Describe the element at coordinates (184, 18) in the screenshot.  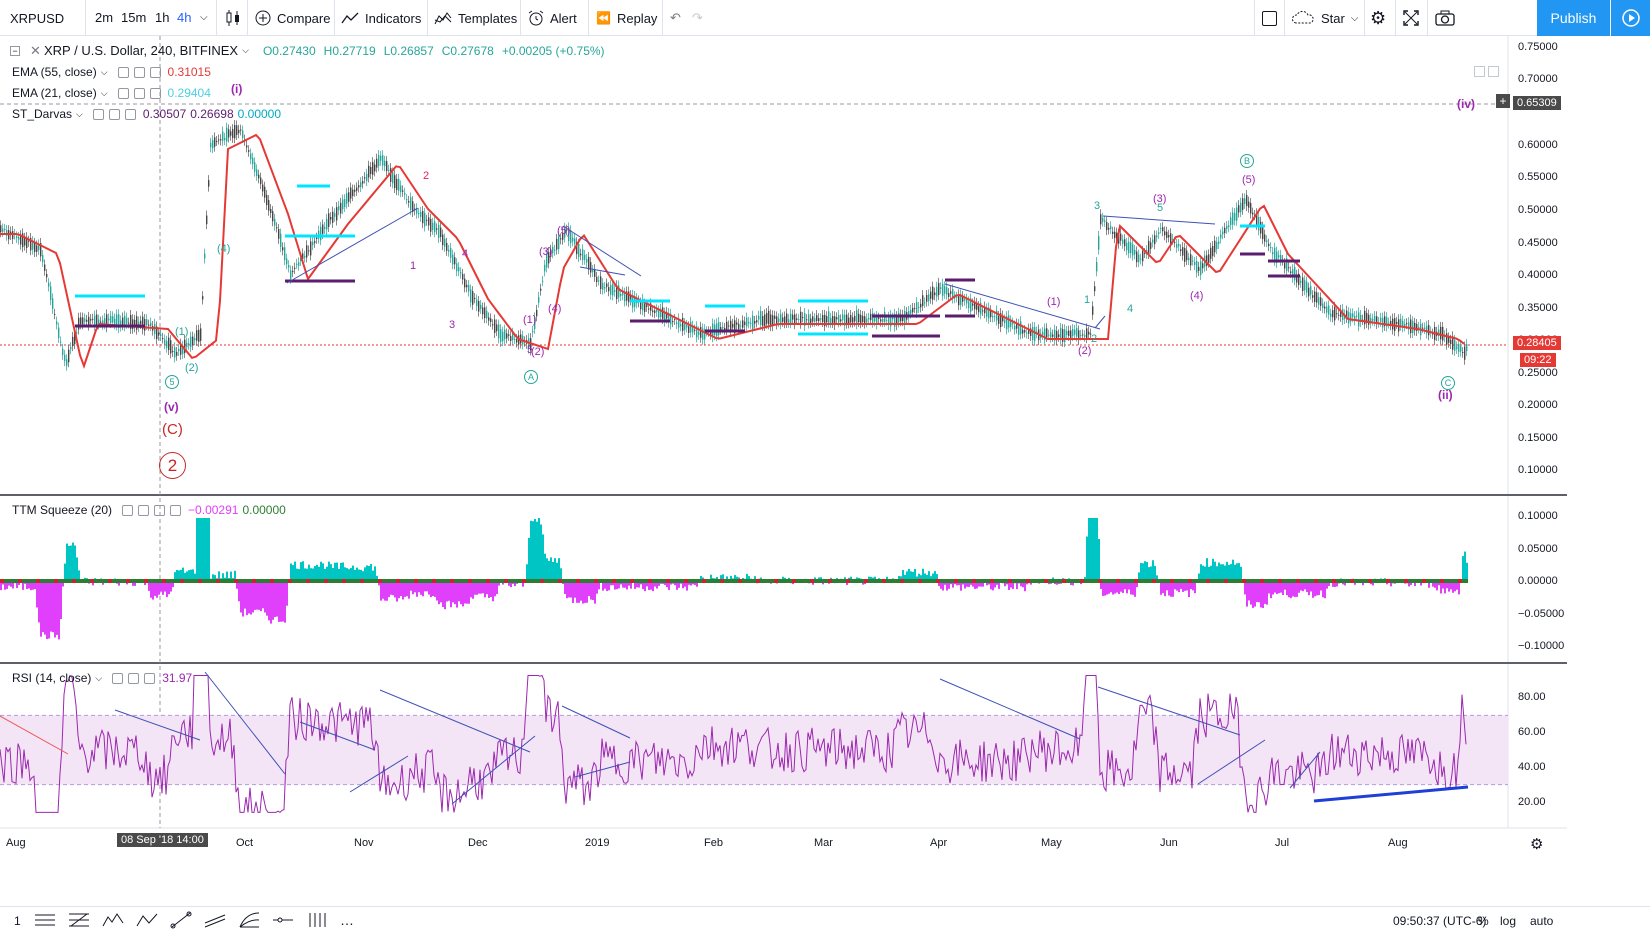
I see `timeframe-4h: 4h` at that location.